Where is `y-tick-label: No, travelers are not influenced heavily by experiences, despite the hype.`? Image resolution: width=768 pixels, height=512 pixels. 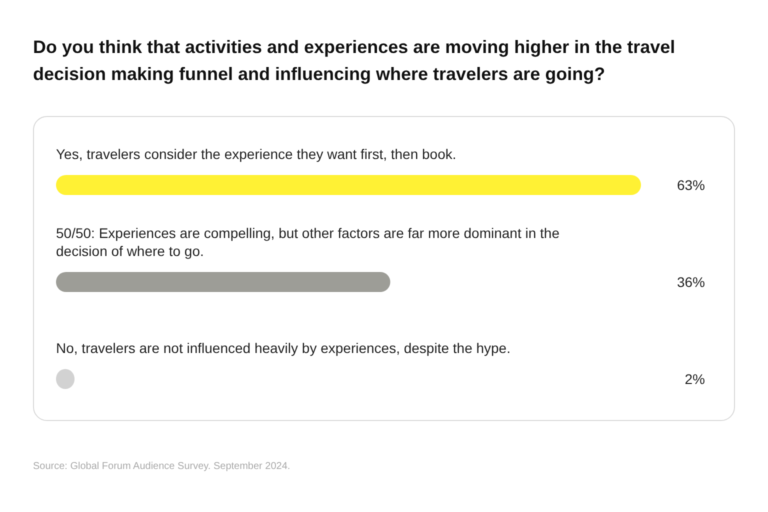
y-tick-label: No, travelers are not influenced heavily by experiences, despite the hype. is located at coordinates (283, 348).